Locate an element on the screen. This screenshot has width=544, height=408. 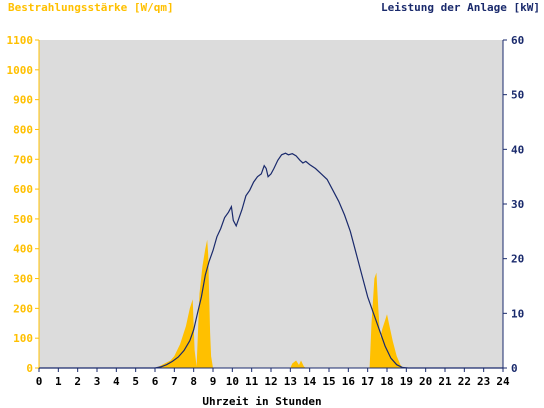
x-tick-label: 2 is located at coordinates (77, 381).